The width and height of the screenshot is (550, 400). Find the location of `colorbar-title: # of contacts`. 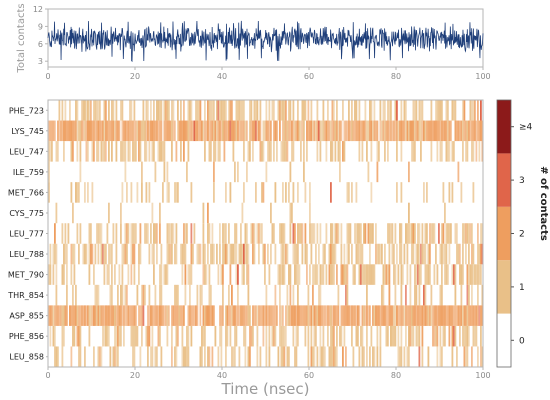

colorbar-title: # of contacts is located at coordinates (543, 203).